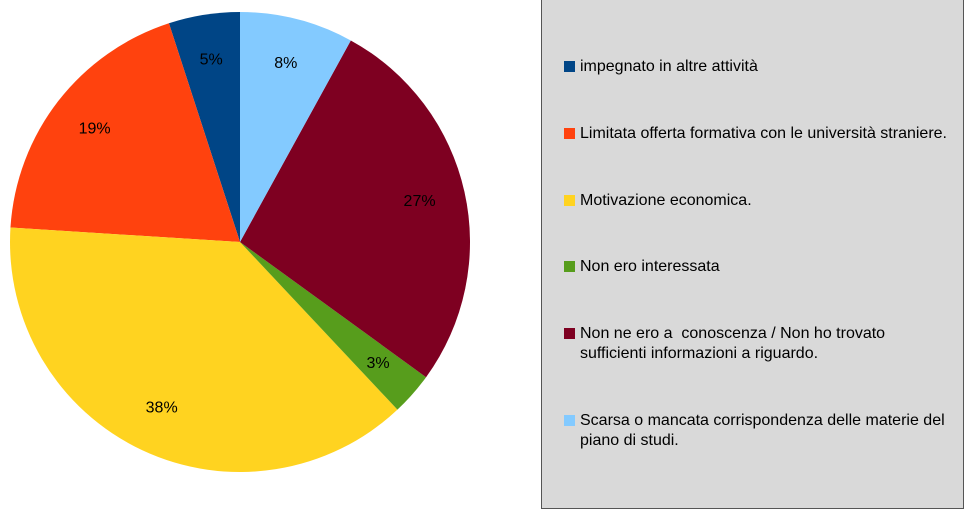 The width and height of the screenshot is (965, 510). Describe the element at coordinates (650, 267) in the screenshot. I see `legend-label: Non ero interessata` at that location.